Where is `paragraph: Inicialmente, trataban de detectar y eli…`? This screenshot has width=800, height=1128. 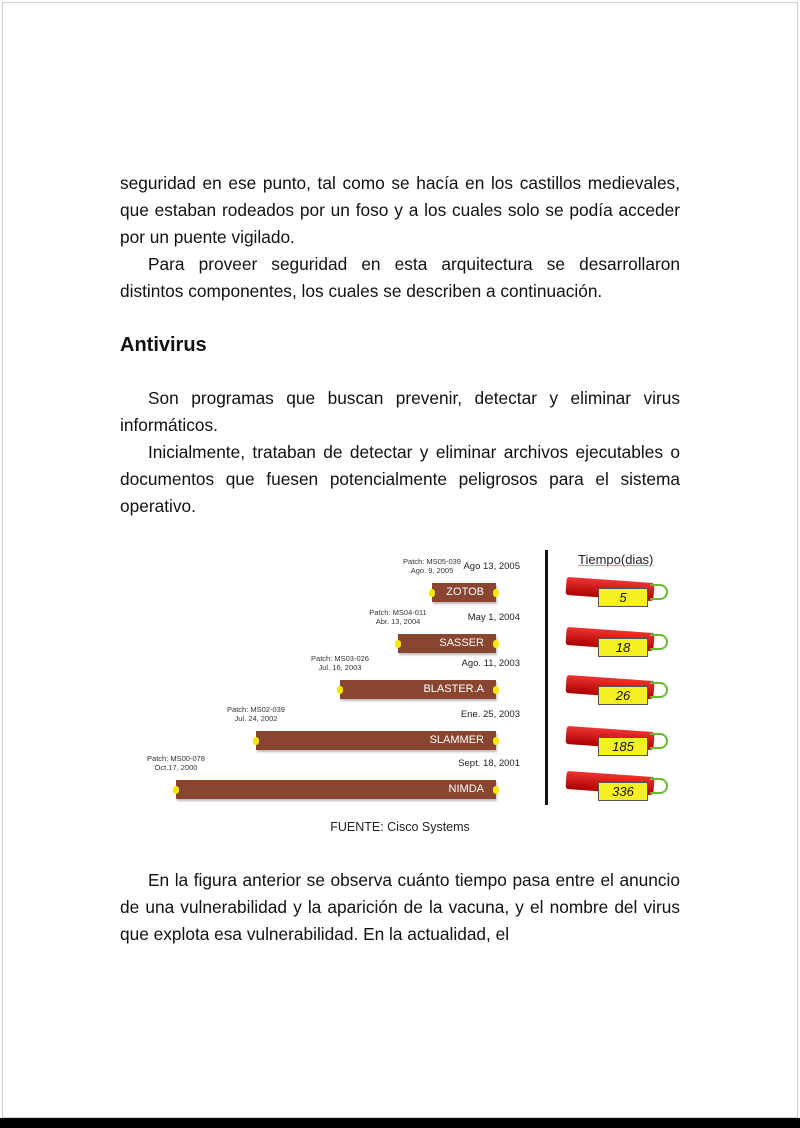 paragraph: Inicialmente, trataban de detectar y eli… is located at coordinates (400, 479).